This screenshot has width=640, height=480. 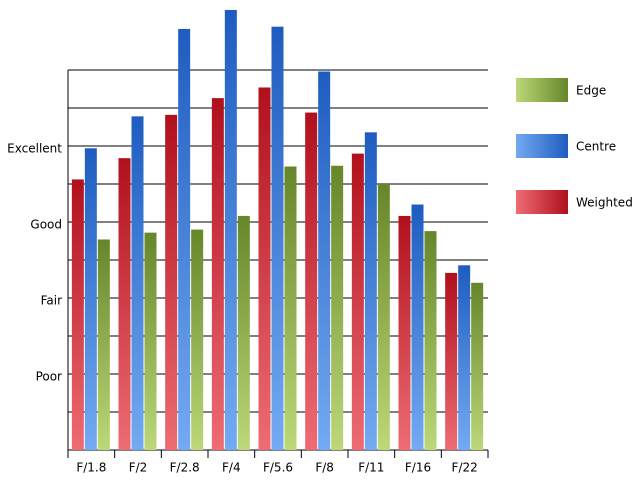 I want to click on x-tick-label: F/8, so click(x=324, y=468).